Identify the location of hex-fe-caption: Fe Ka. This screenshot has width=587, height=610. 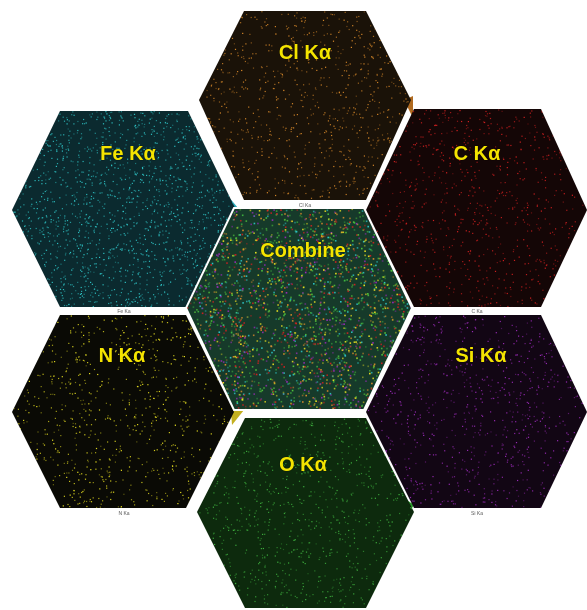
(124, 312).